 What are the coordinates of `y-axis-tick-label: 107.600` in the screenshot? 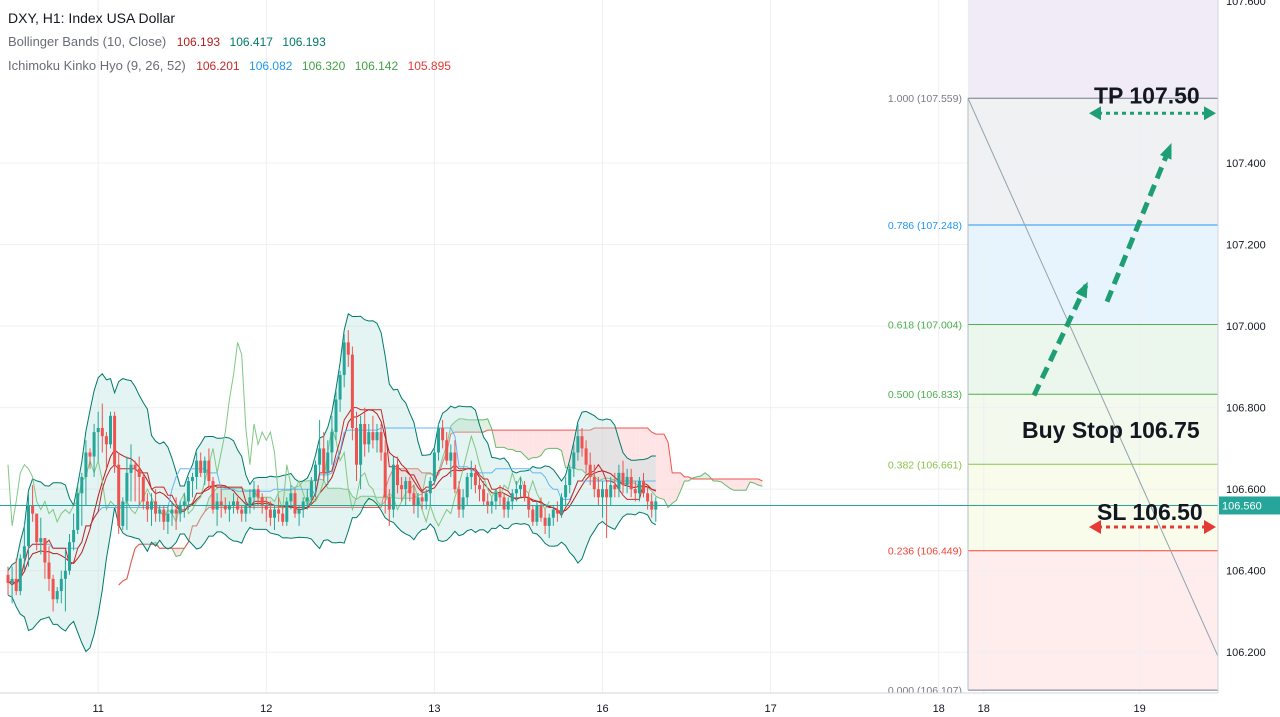 It's located at (1246, 4).